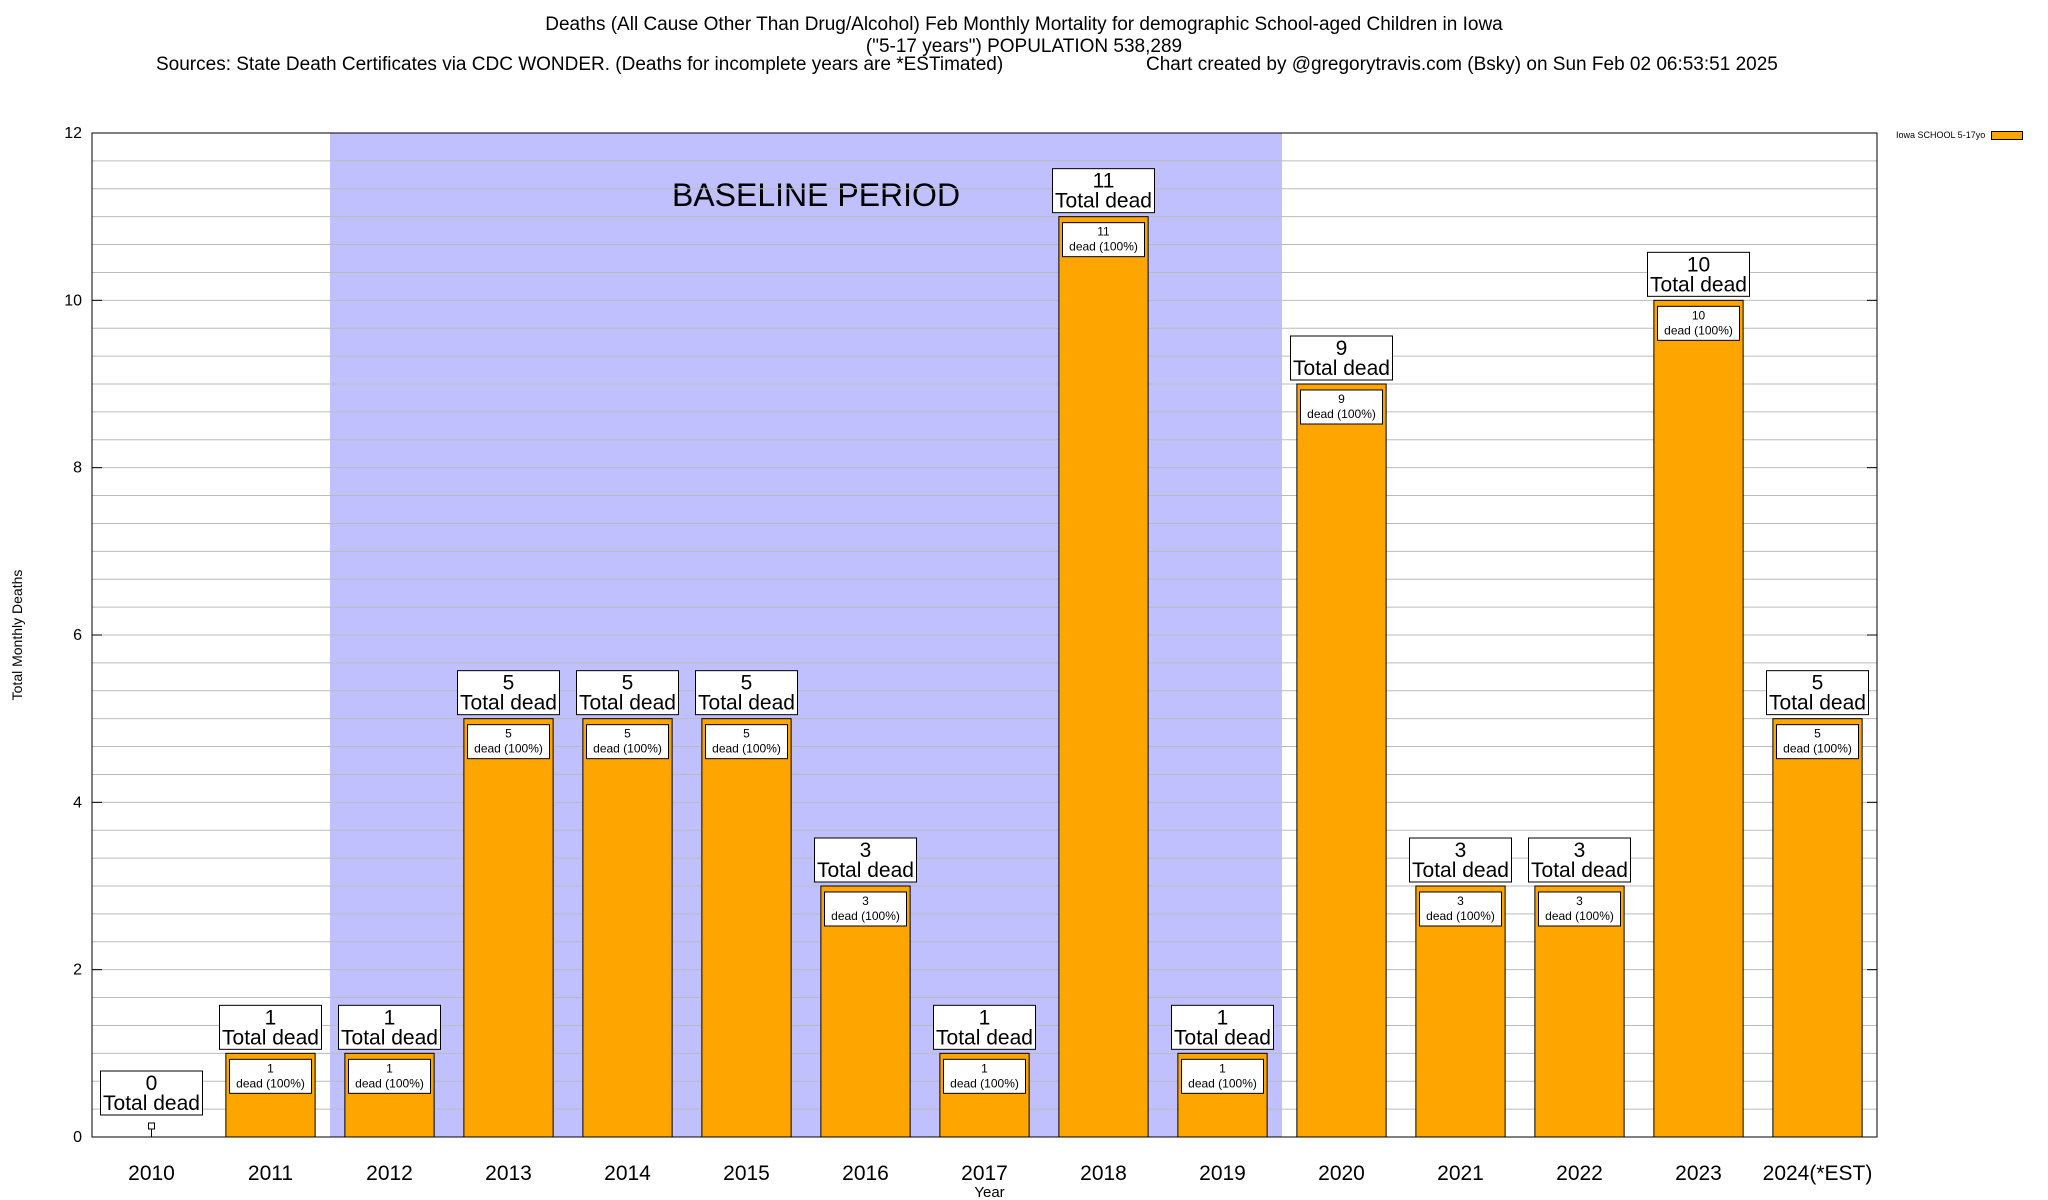  What do you see at coordinates (989, 1192) in the screenshot?
I see `x-axis-title: Year` at bounding box center [989, 1192].